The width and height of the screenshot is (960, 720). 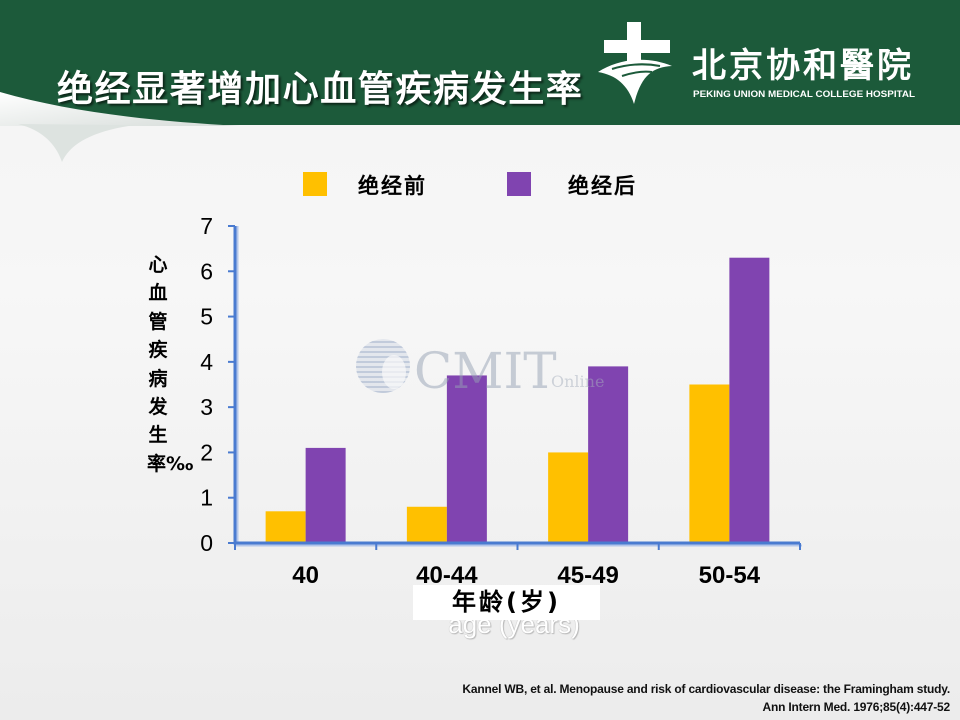 I want to click on x-tick-label: 40, so click(x=305, y=575).